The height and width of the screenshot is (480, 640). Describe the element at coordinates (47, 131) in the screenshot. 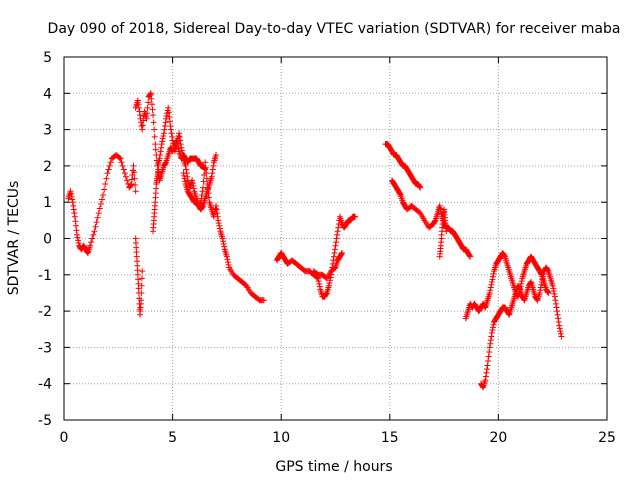

I see `y-tick-label: 3` at that location.